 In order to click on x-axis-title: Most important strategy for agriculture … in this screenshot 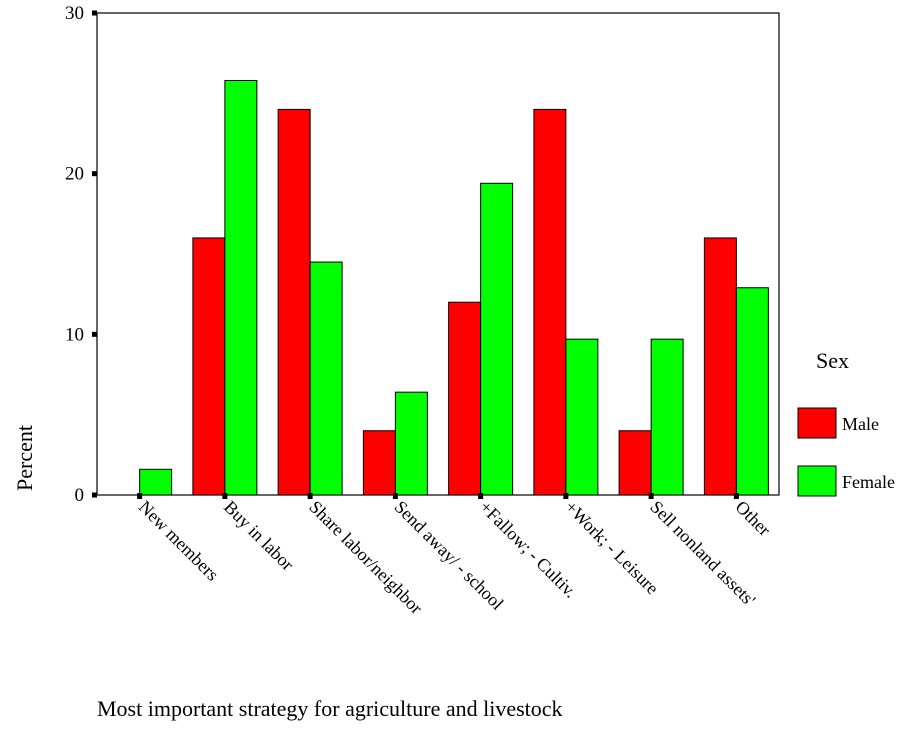, I will do `click(330, 708)`.